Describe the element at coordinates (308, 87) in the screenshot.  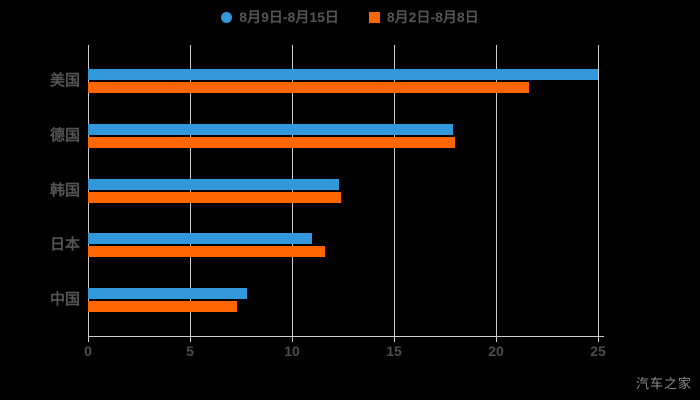
I see `bar-series2-row0` at that location.